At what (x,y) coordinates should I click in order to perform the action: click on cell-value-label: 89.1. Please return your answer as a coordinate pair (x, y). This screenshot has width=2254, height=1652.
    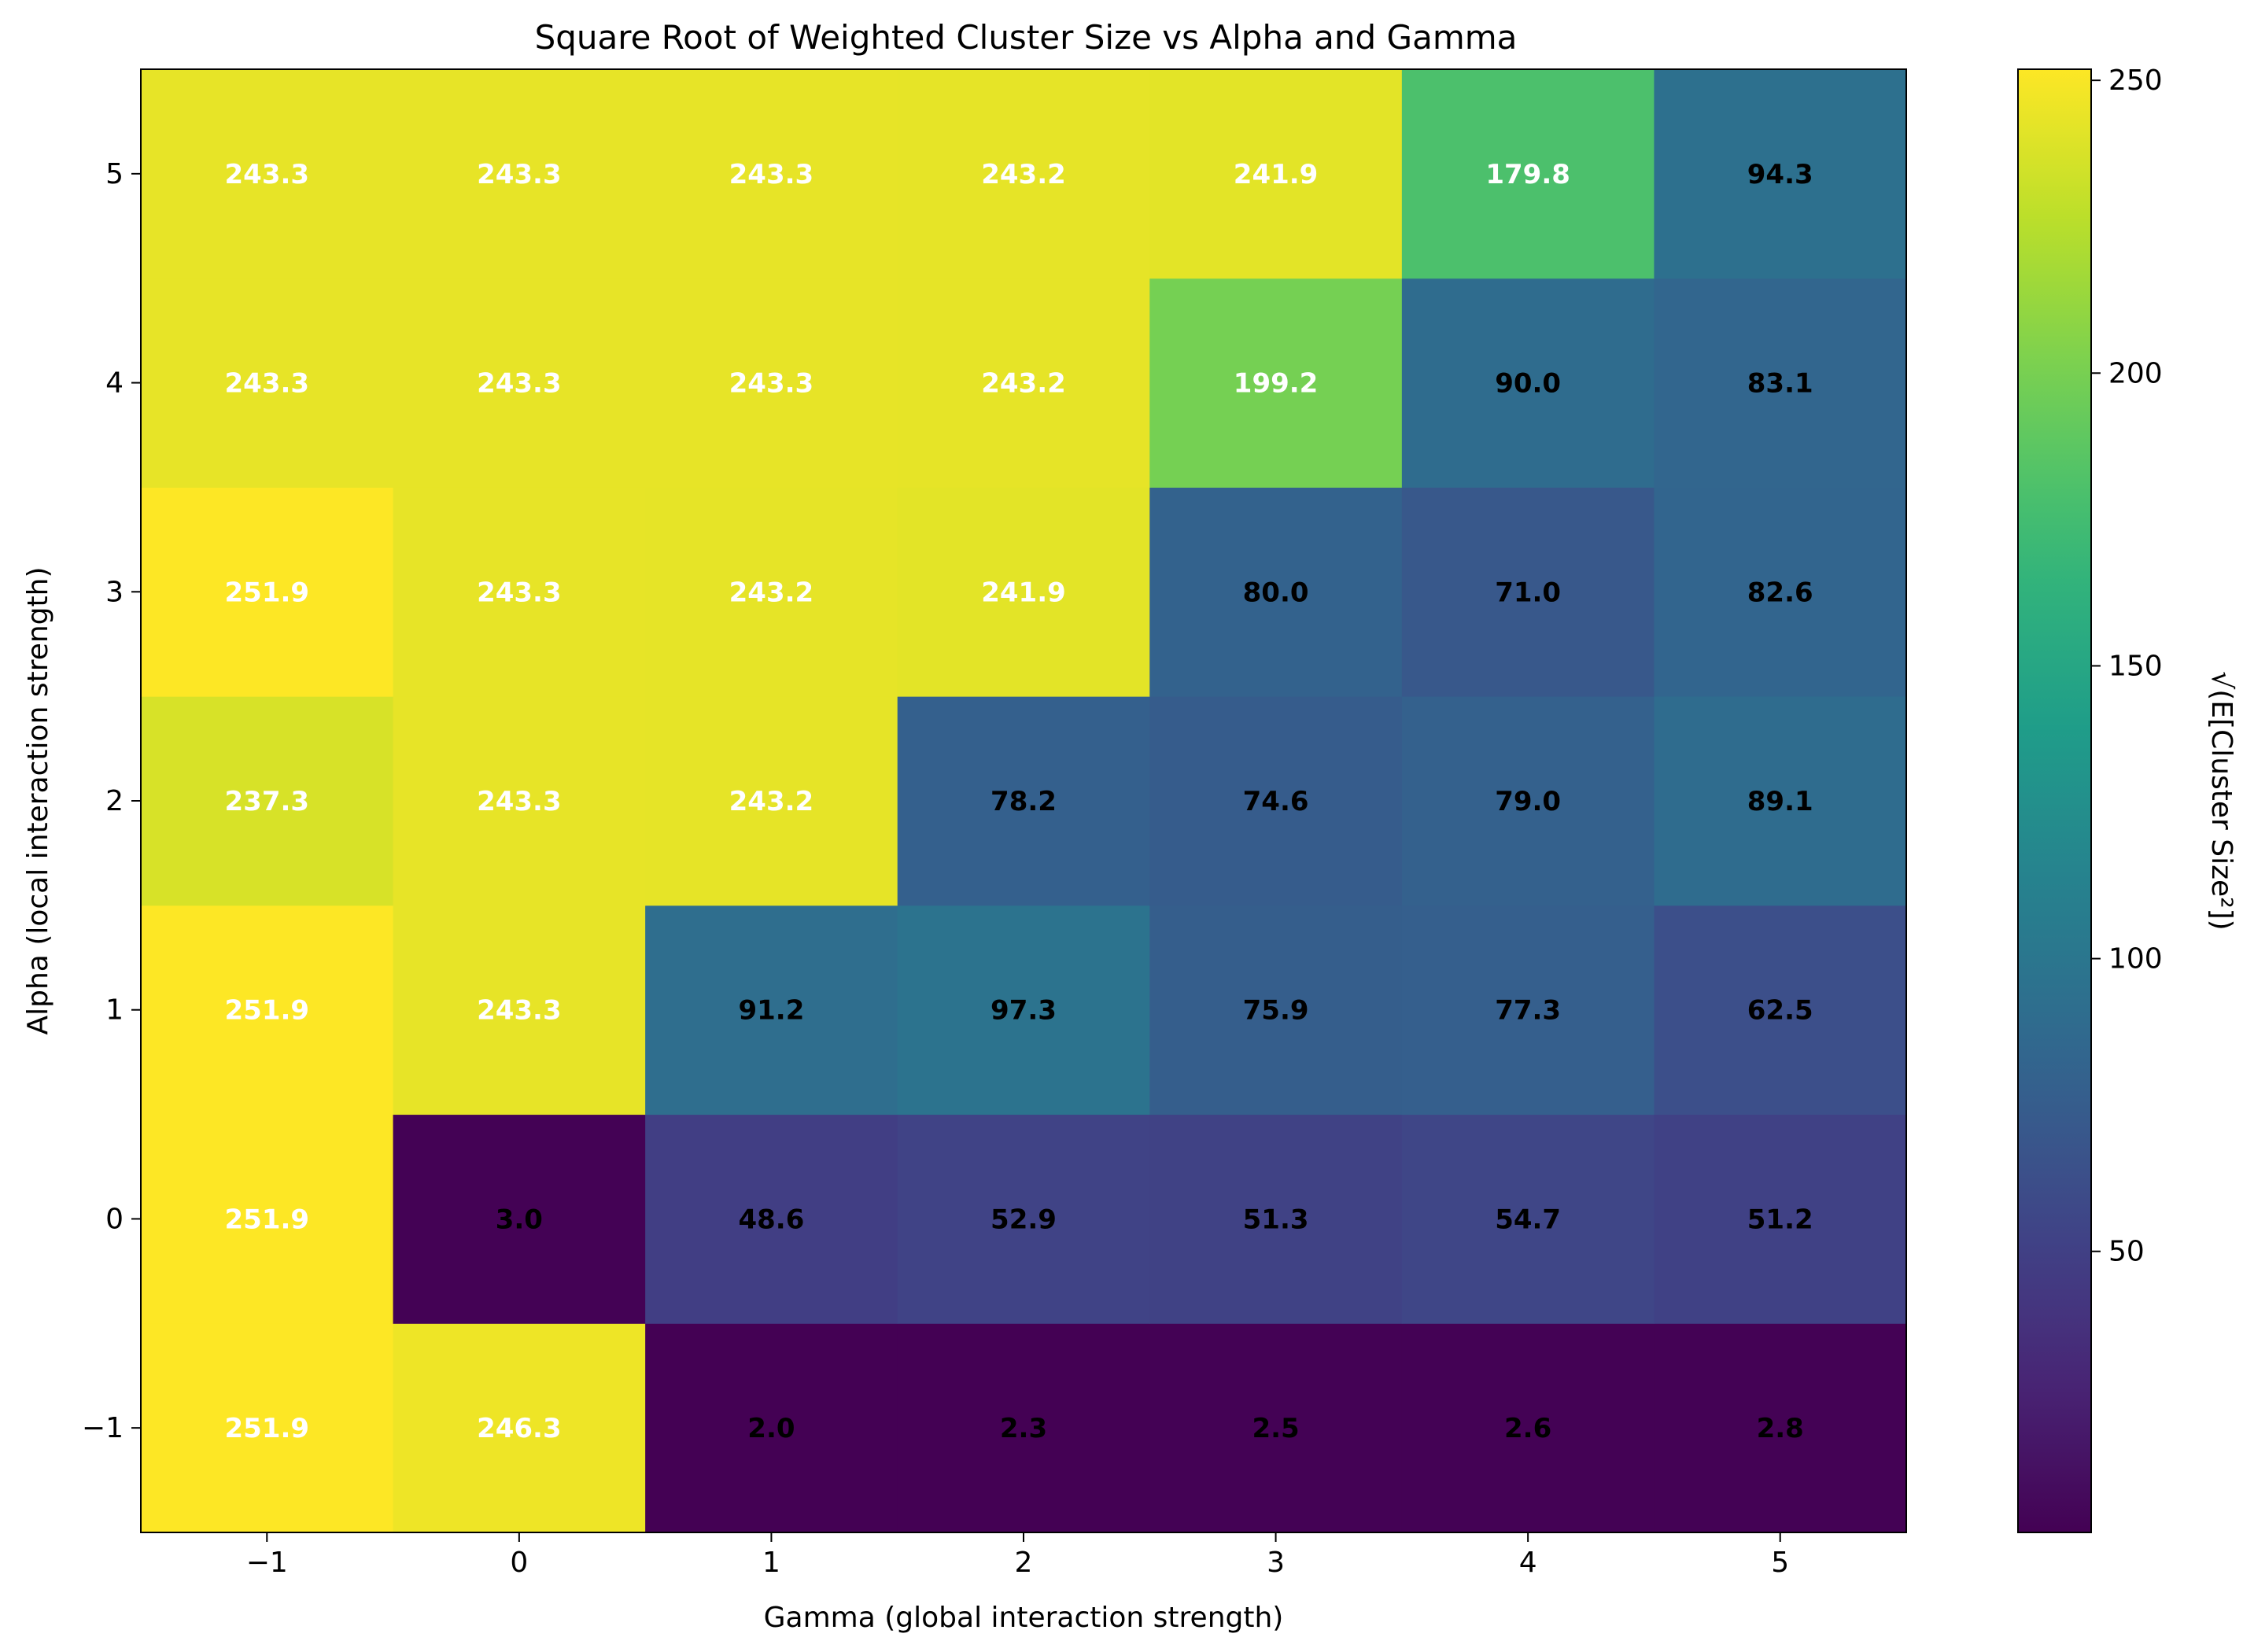
    Looking at the image, I should click on (1780, 801).